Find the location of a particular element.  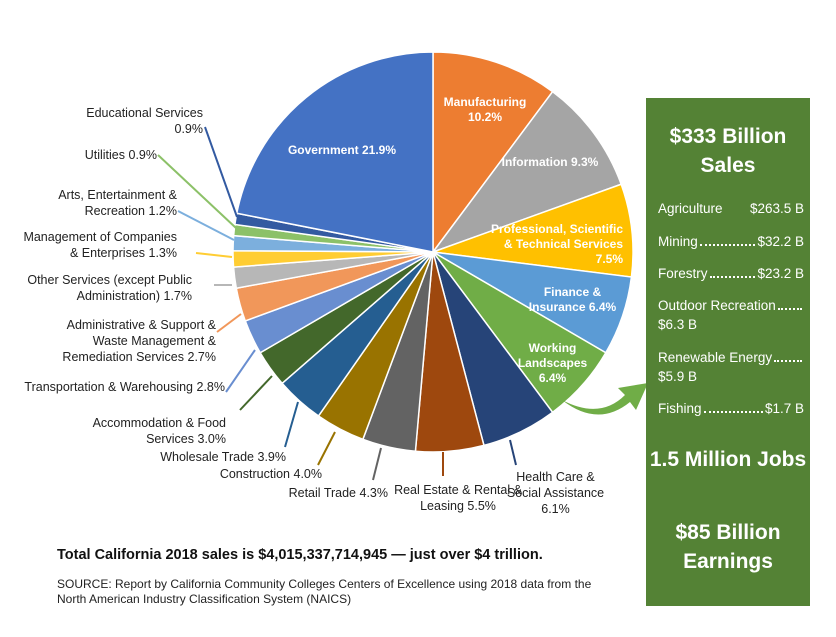

value-label: 7.5% is located at coordinates (609, 259).